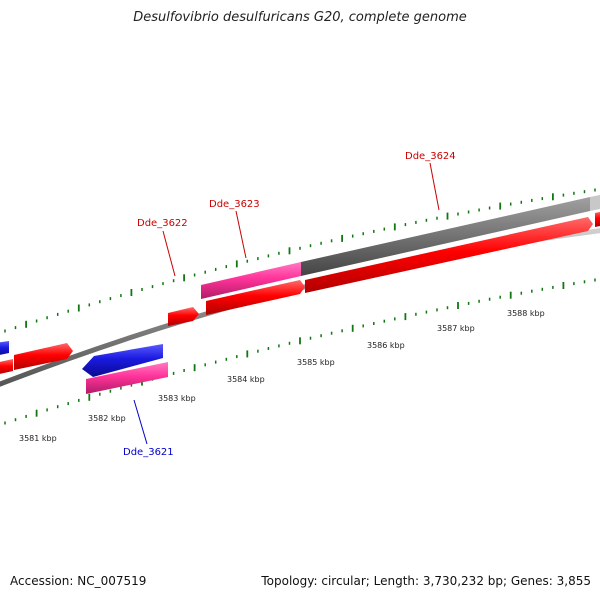 The width and height of the screenshot is (600, 600). Describe the element at coordinates (456, 328) in the screenshot. I see `kbp-label: 3587 kbp` at that location.